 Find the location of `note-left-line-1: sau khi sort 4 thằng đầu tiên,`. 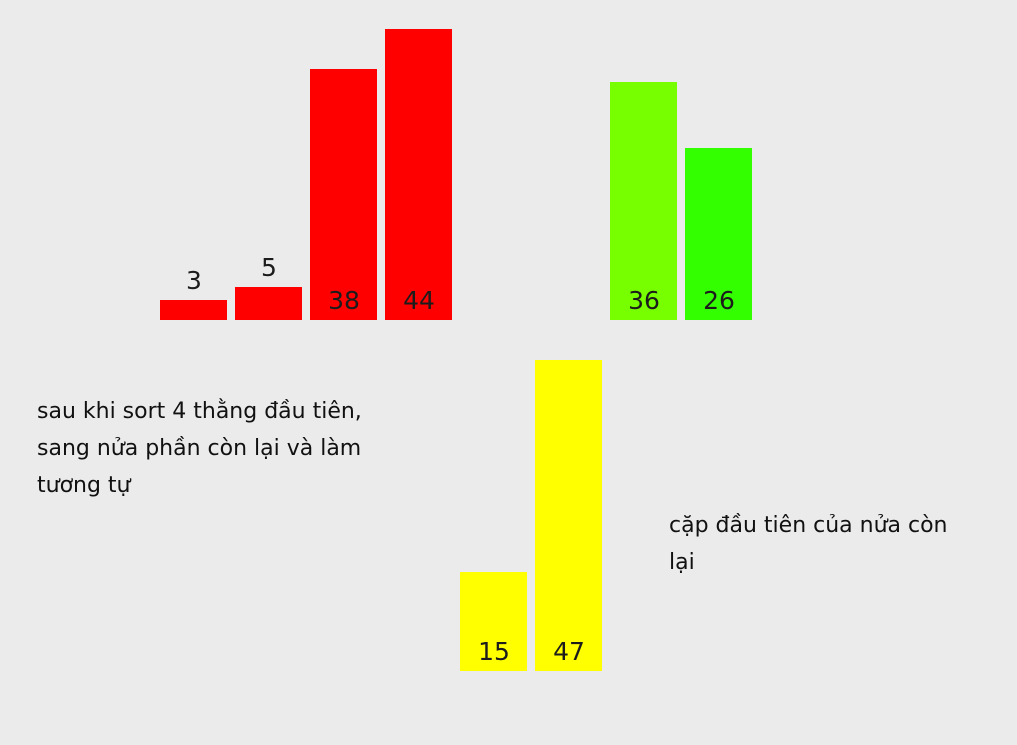

note-left-line-1: sau khi sort 4 thằng đầu tiên, is located at coordinates (199, 411).